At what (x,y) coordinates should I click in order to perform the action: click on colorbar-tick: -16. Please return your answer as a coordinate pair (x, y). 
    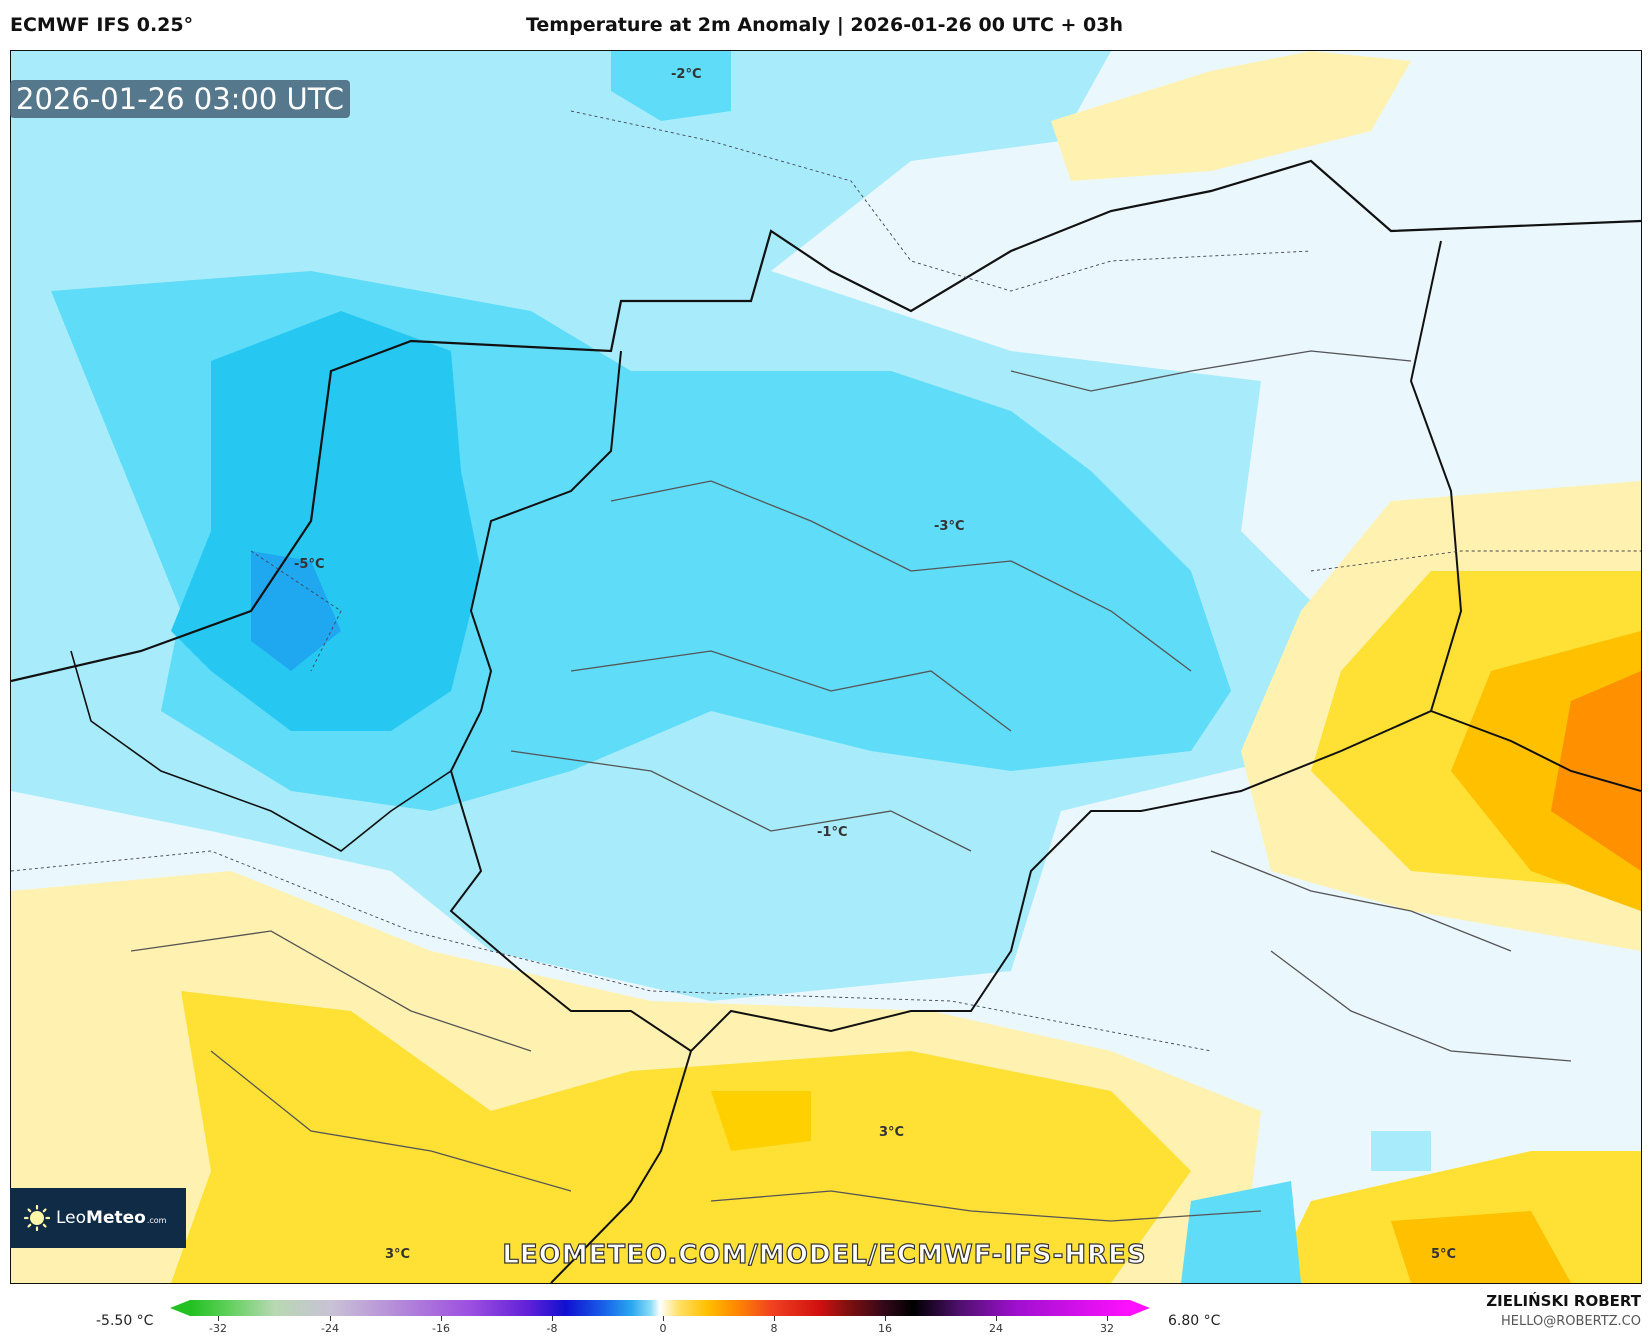
    Looking at the image, I should click on (441, 1328).